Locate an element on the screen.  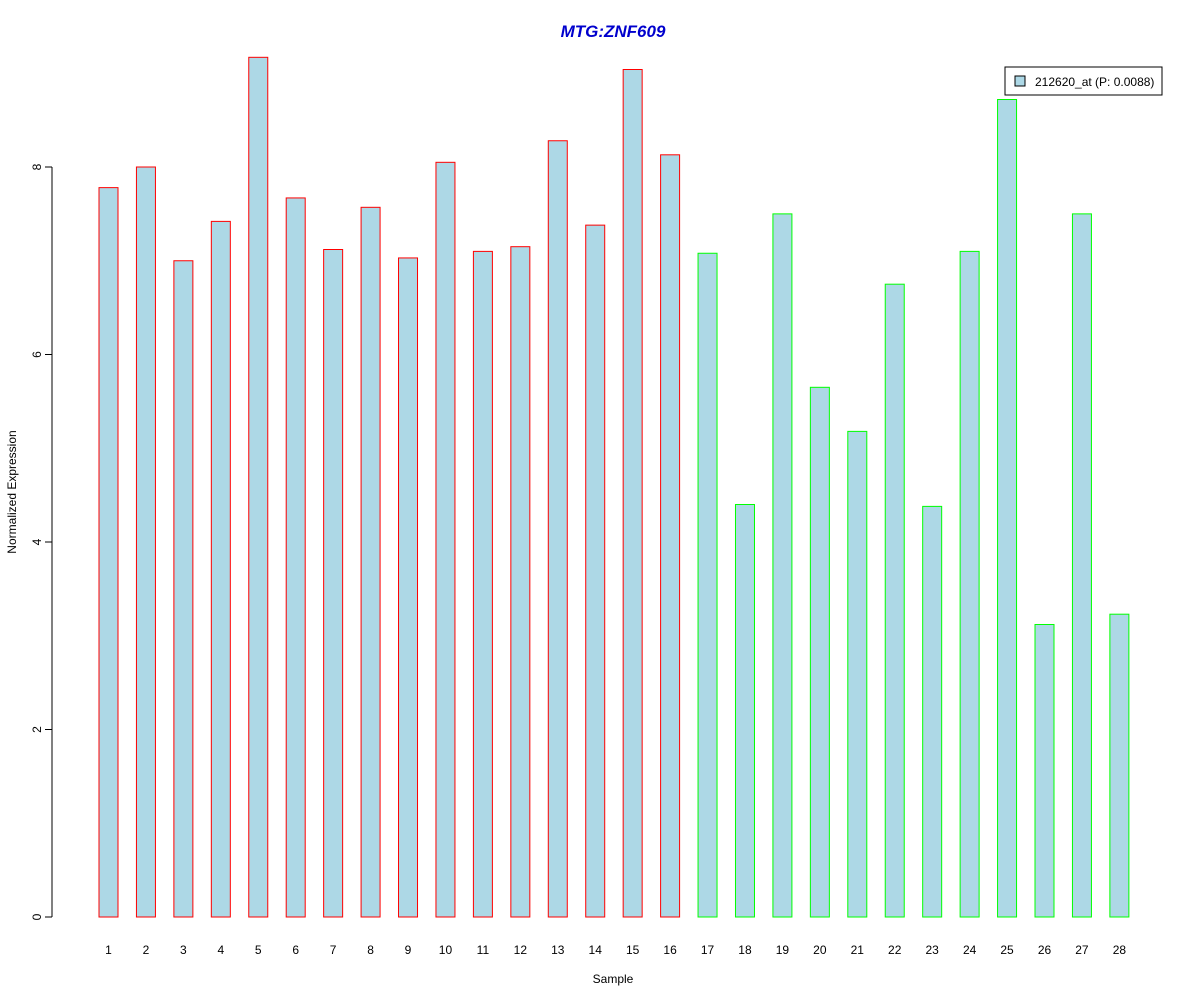
x-tick-label: 14 is located at coordinates (596, 950).